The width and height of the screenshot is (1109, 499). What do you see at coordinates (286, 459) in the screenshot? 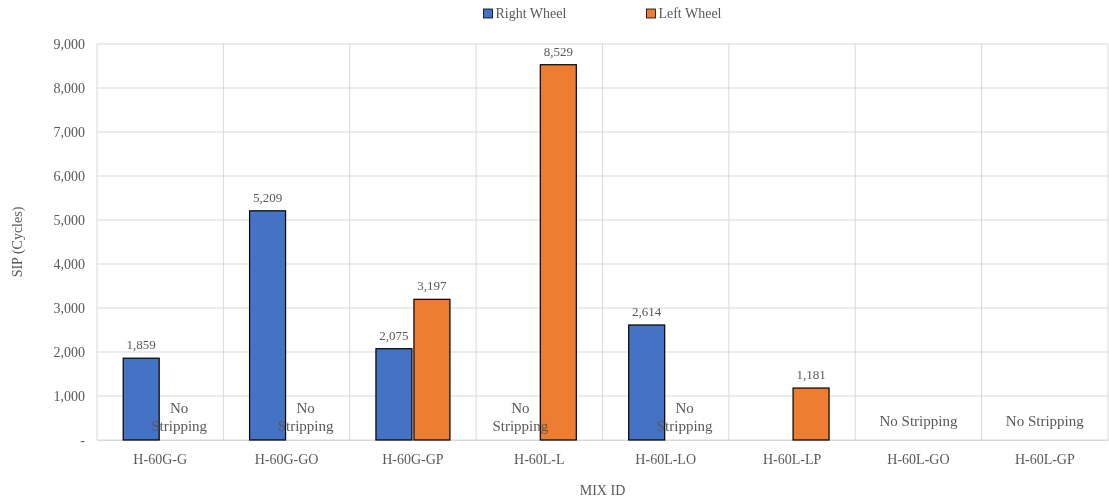
I see `x-tick-label: H-60G-GO` at bounding box center [286, 459].